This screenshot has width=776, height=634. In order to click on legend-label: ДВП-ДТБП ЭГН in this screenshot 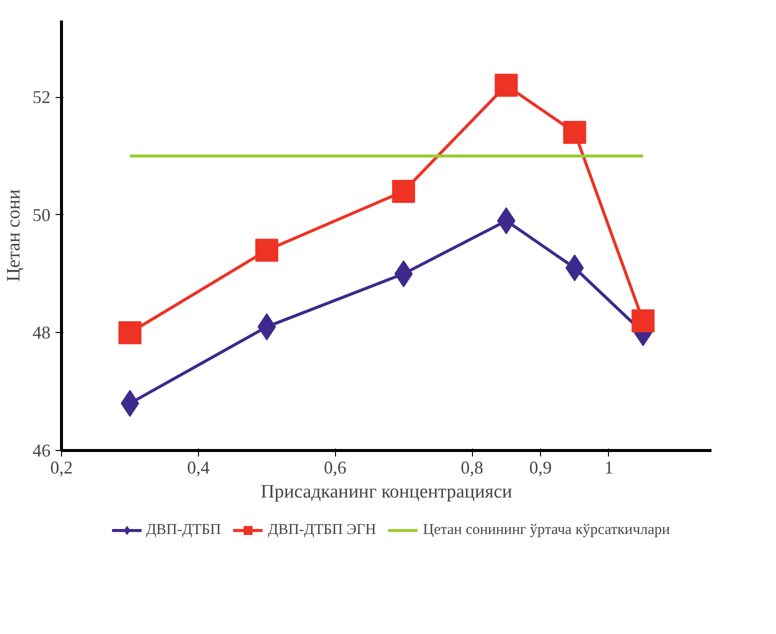, I will do `click(322, 530)`.